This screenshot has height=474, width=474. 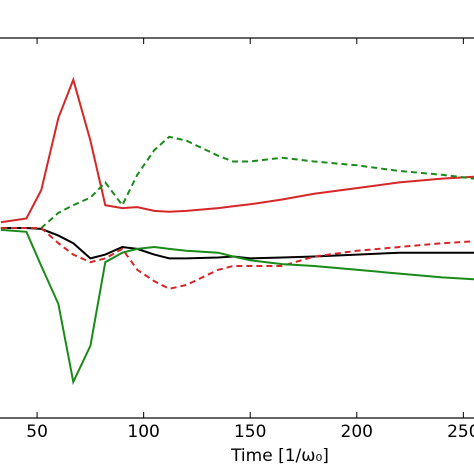 What do you see at coordinates (460, 432) in the screenshot?
I see `x-tick-label: 250` at bounding box center [460, 432].